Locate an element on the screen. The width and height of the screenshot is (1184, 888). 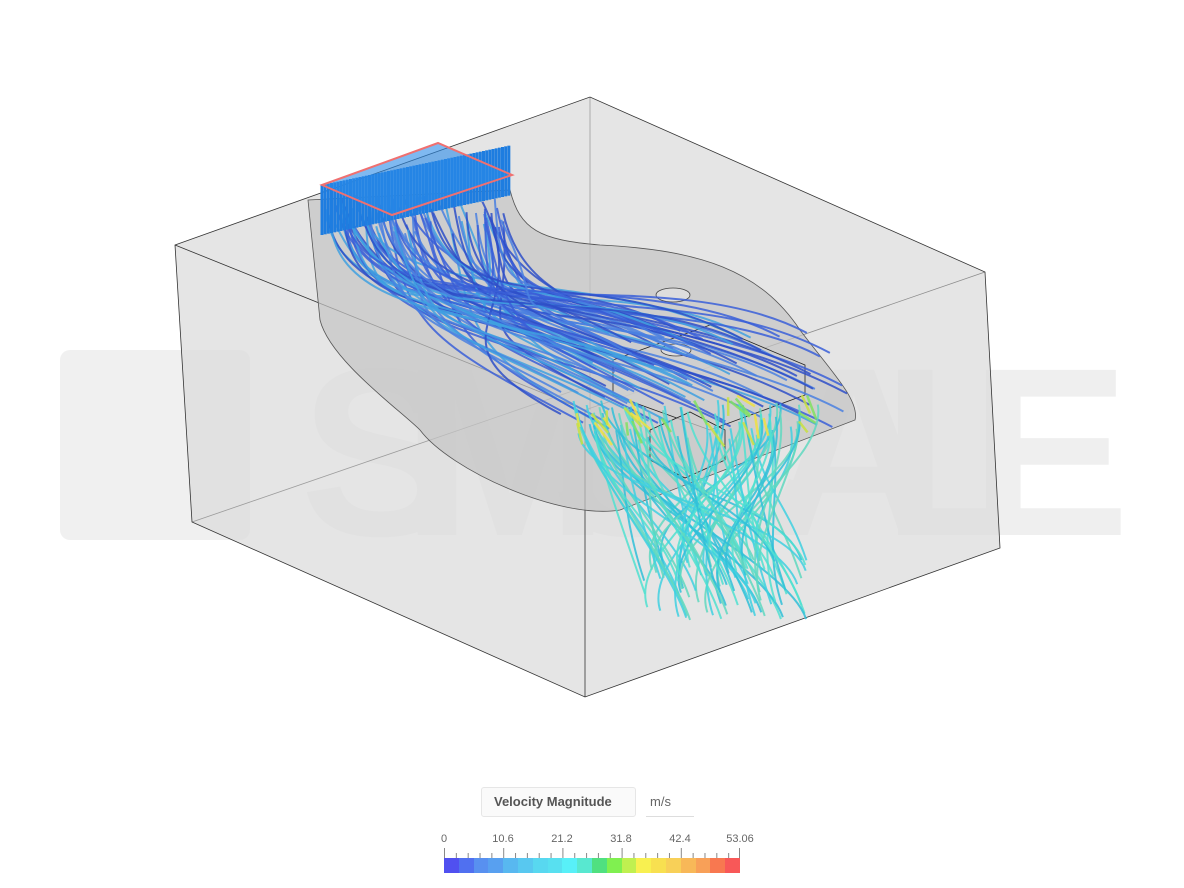
legend-tick-label: 21.2 is located at coordinates (562, 839).